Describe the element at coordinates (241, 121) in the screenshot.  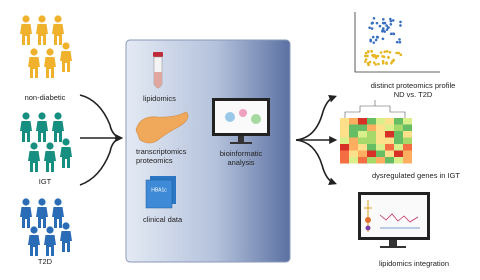
I see `monitor-icon` at that location.